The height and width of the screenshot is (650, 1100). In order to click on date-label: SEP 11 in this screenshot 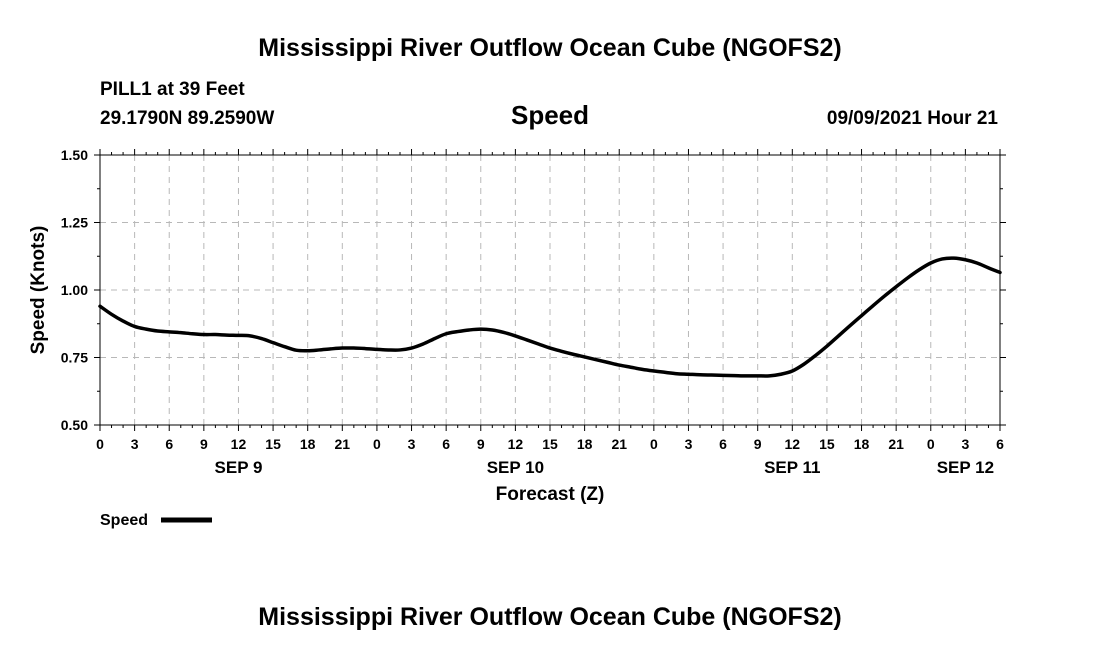, I will do `click(792, 467)`.